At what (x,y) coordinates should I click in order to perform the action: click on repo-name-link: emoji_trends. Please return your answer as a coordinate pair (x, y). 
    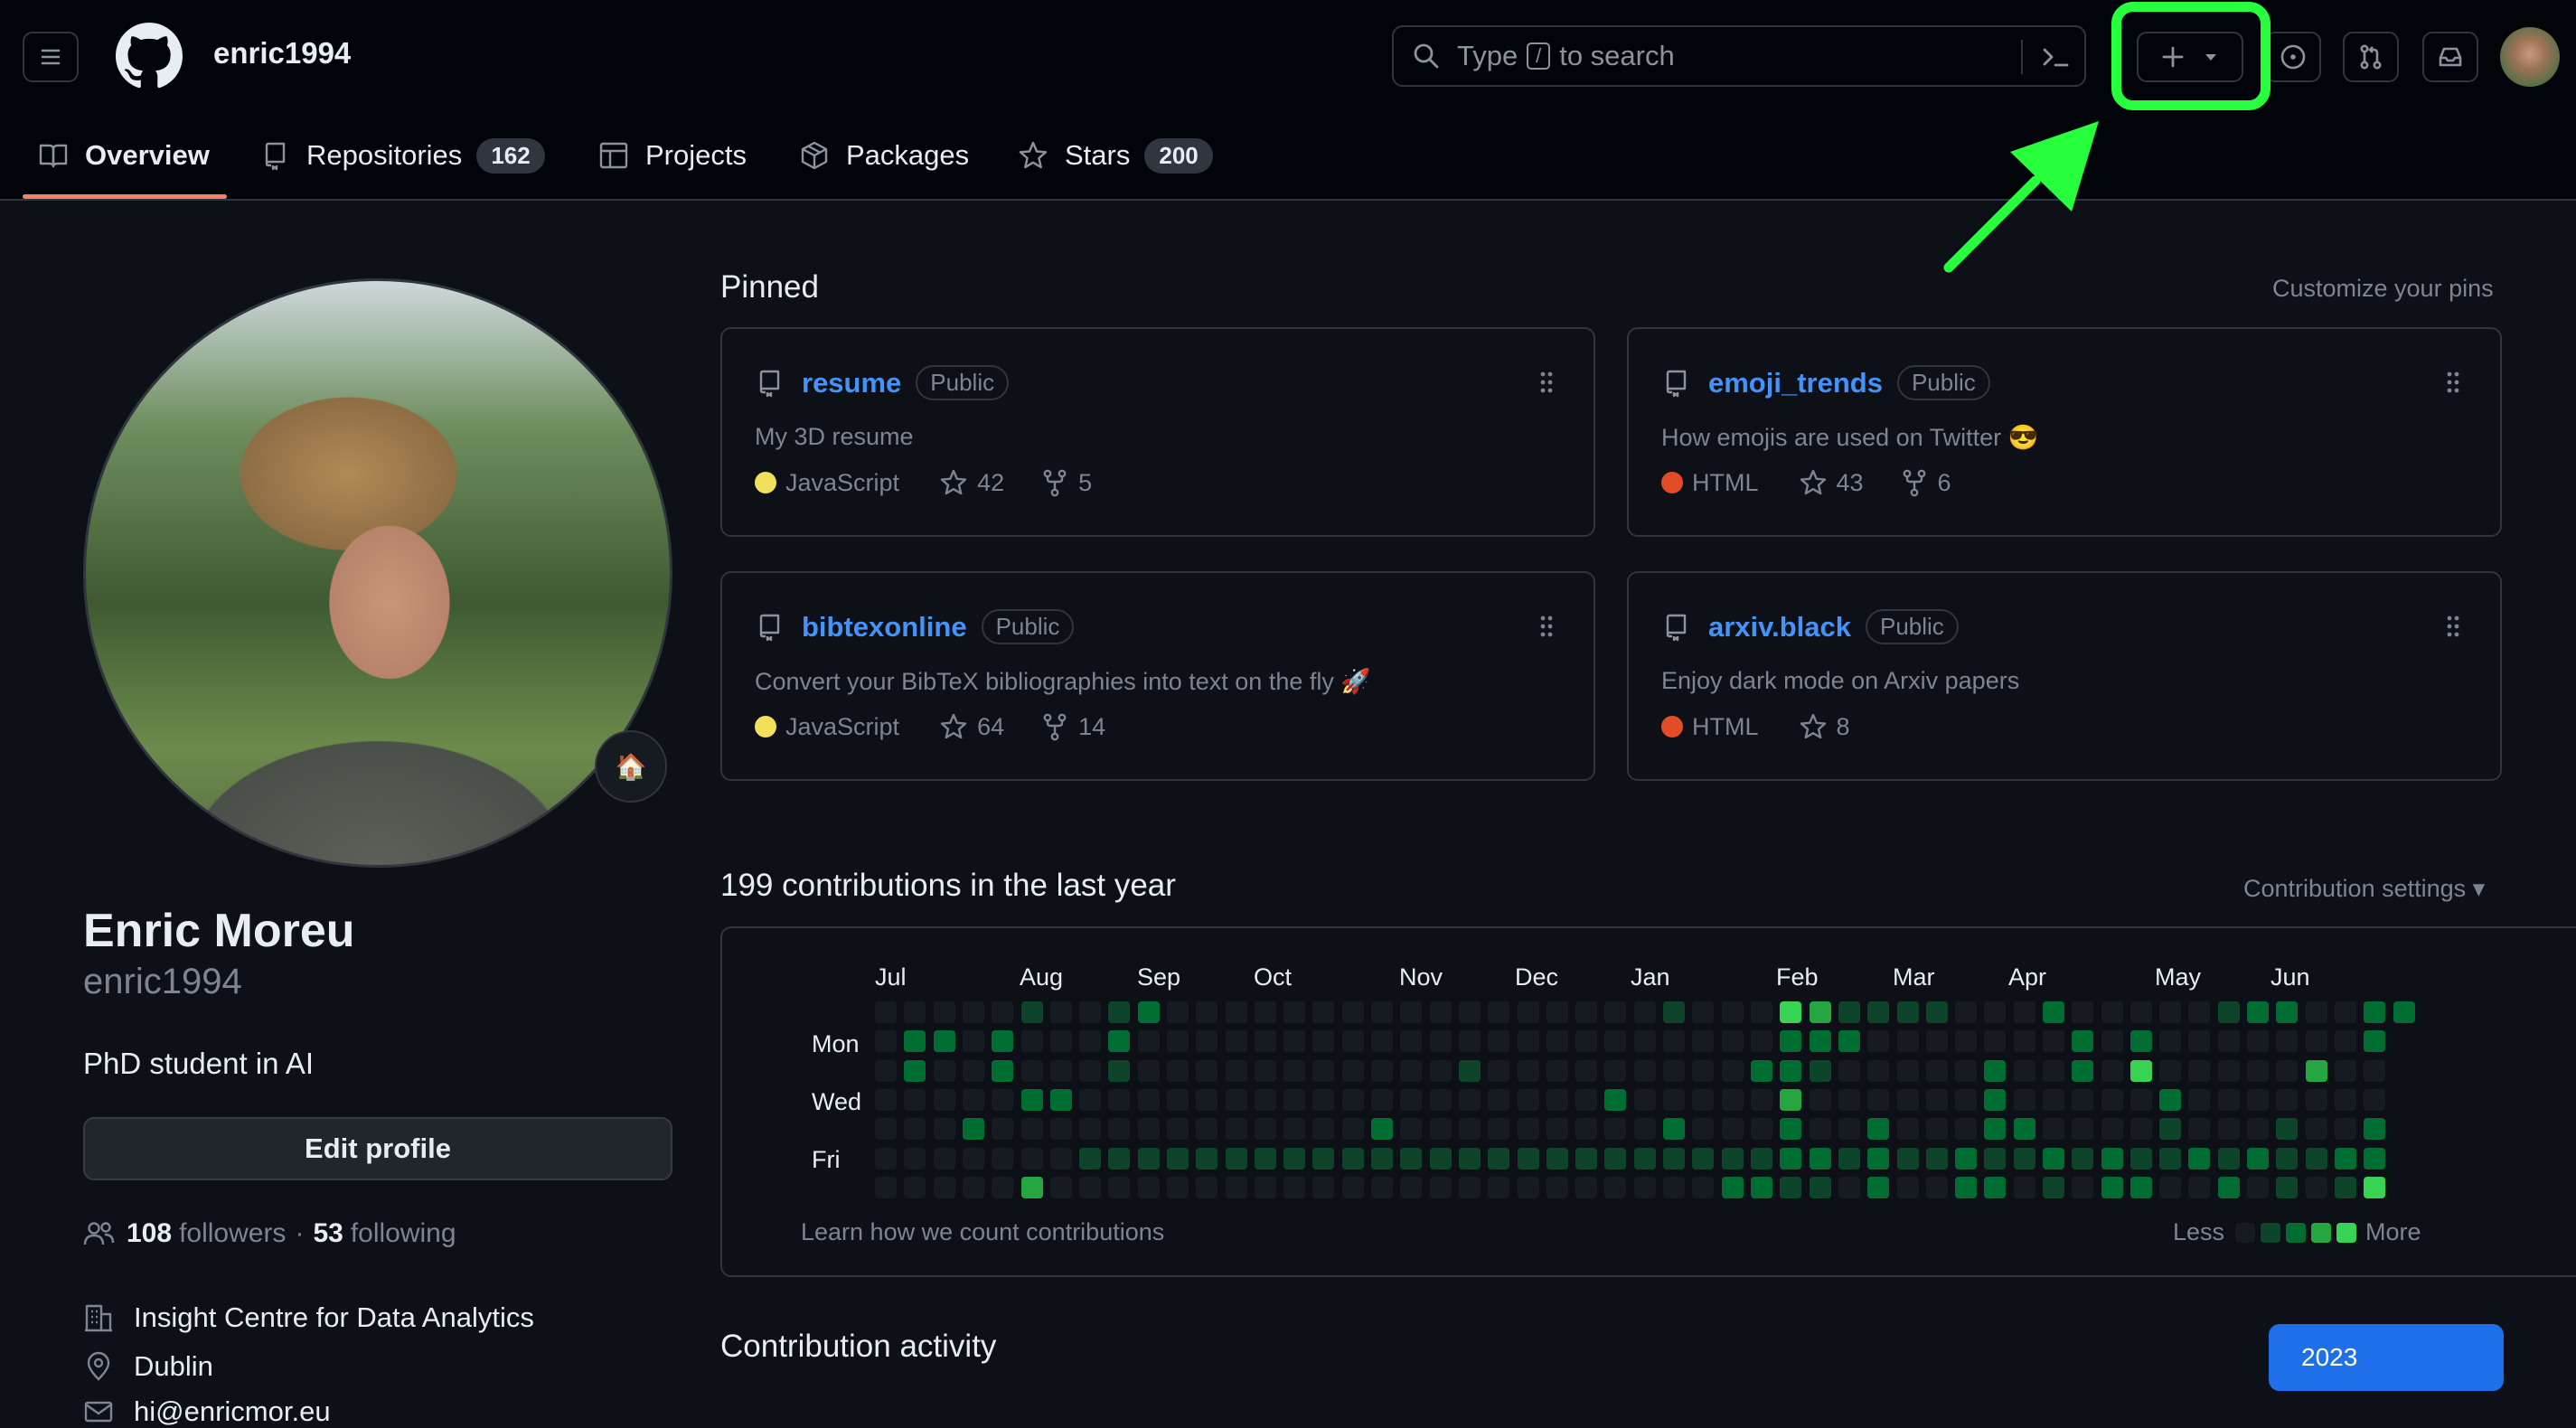
    Looking at the image, I should click on (1796, 382).